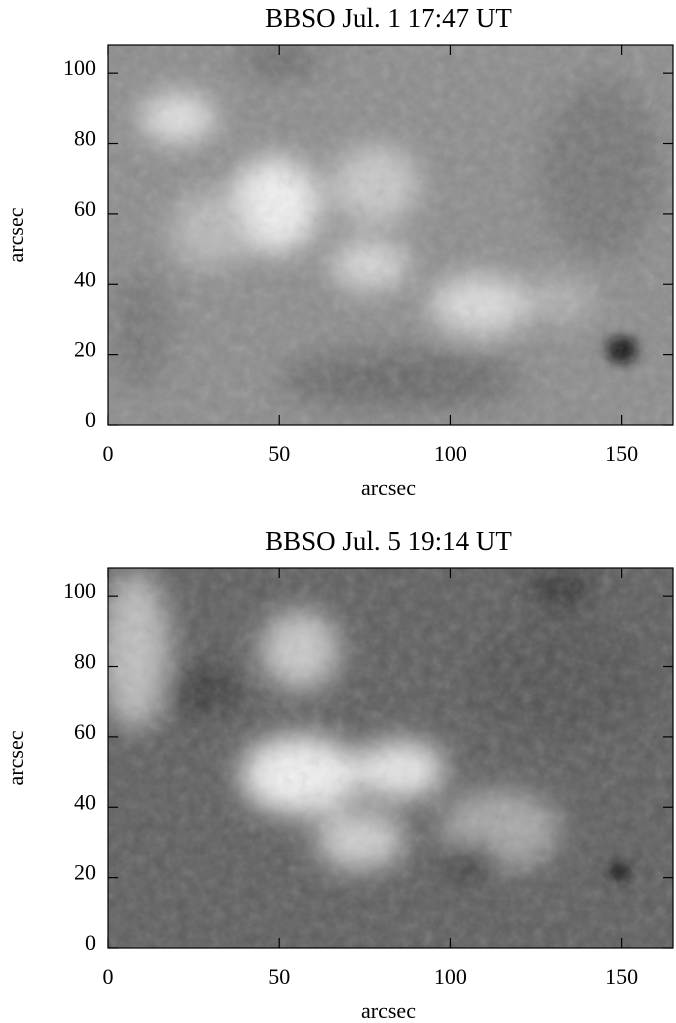  Describe the element at coordinates (388, 541) in the screenshot. I see `chart-title: BBSO Jul. 5 19:14 UT` at that location.